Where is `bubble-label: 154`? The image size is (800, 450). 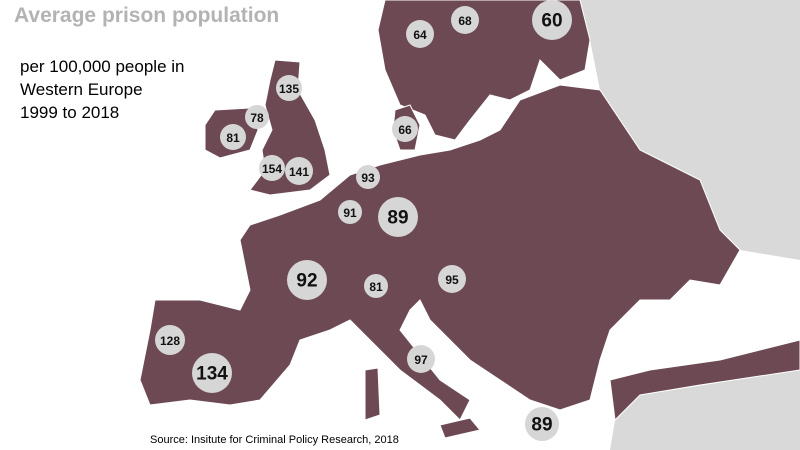 bubble-label: 154 is located at coordinates (272, 169).